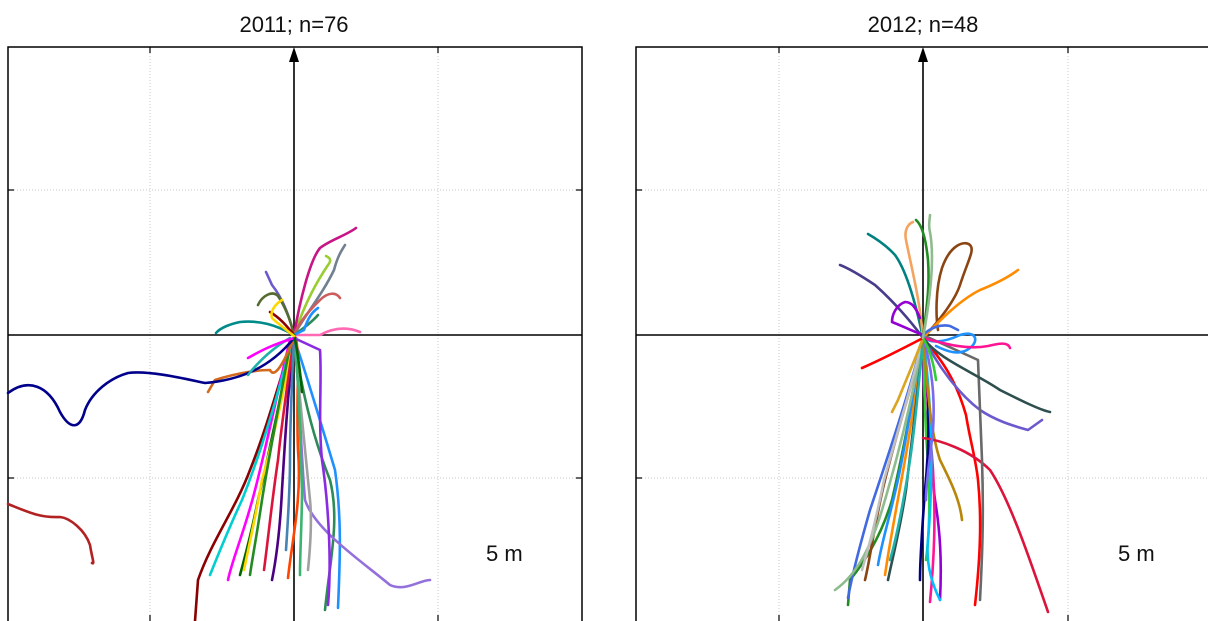  What do you see at coordinates (923, 24) in the screenshot?
I see `panel-title: 2012; n=48` at bounding box center [923, 24].